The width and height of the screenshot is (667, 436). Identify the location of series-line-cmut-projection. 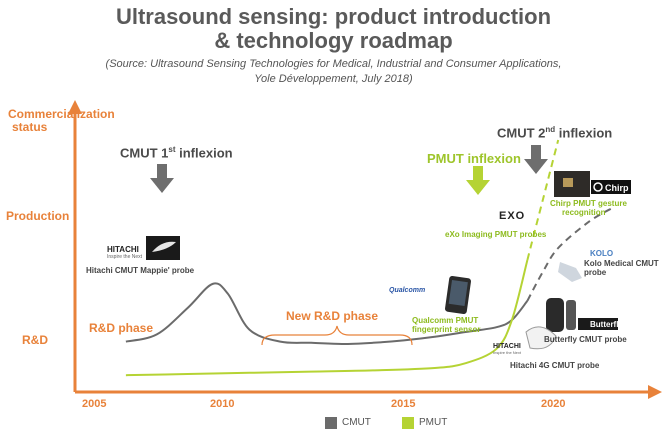
(570, 254).